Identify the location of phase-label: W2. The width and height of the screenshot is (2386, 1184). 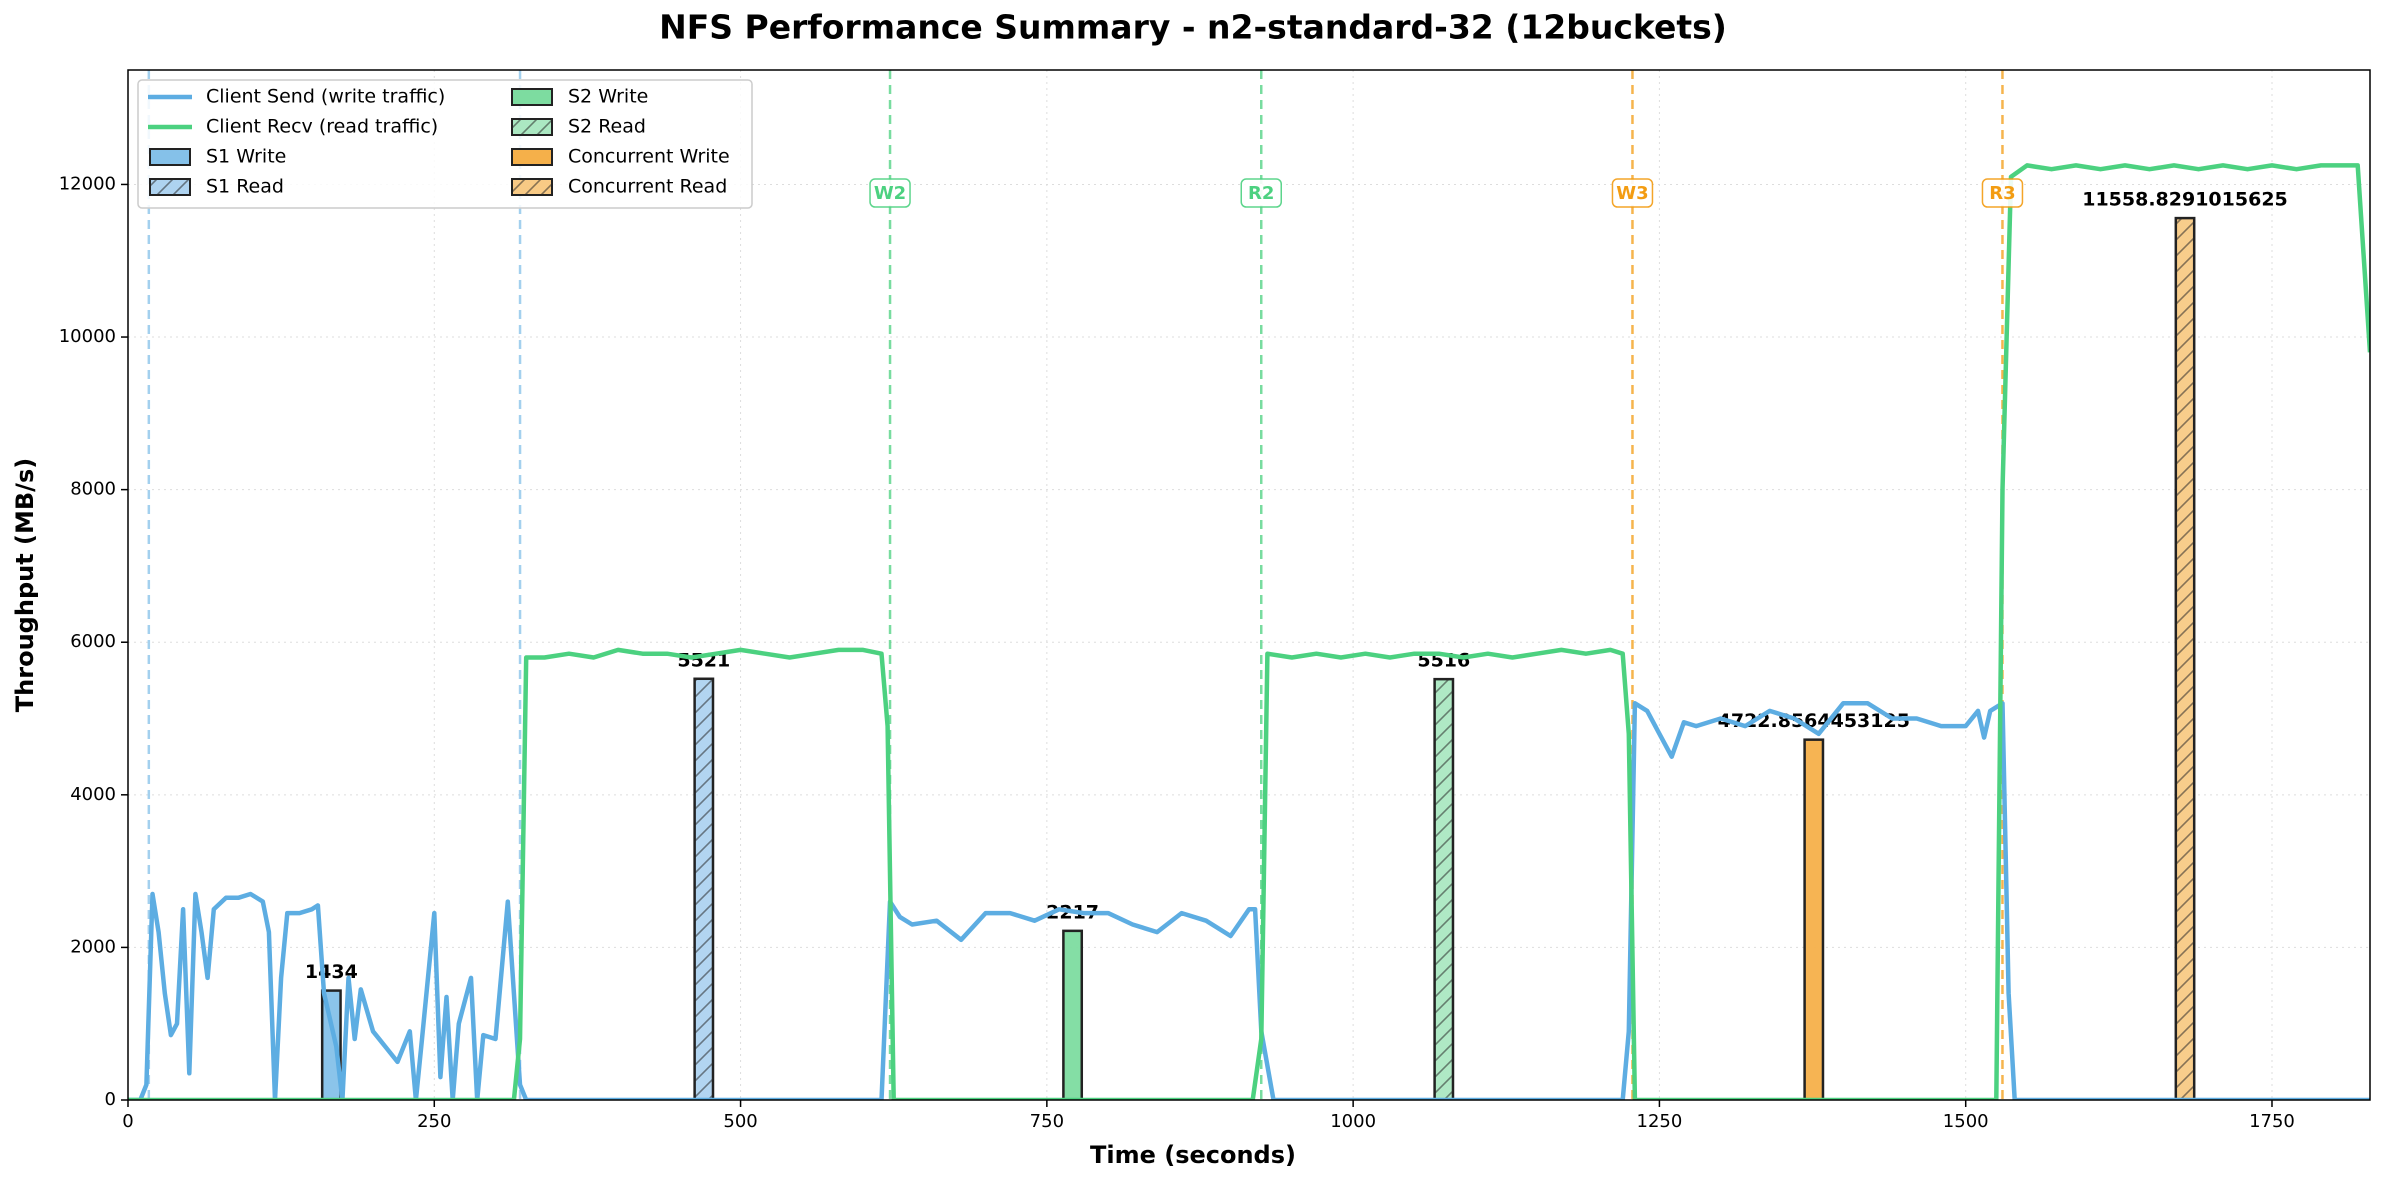
(890, 193).